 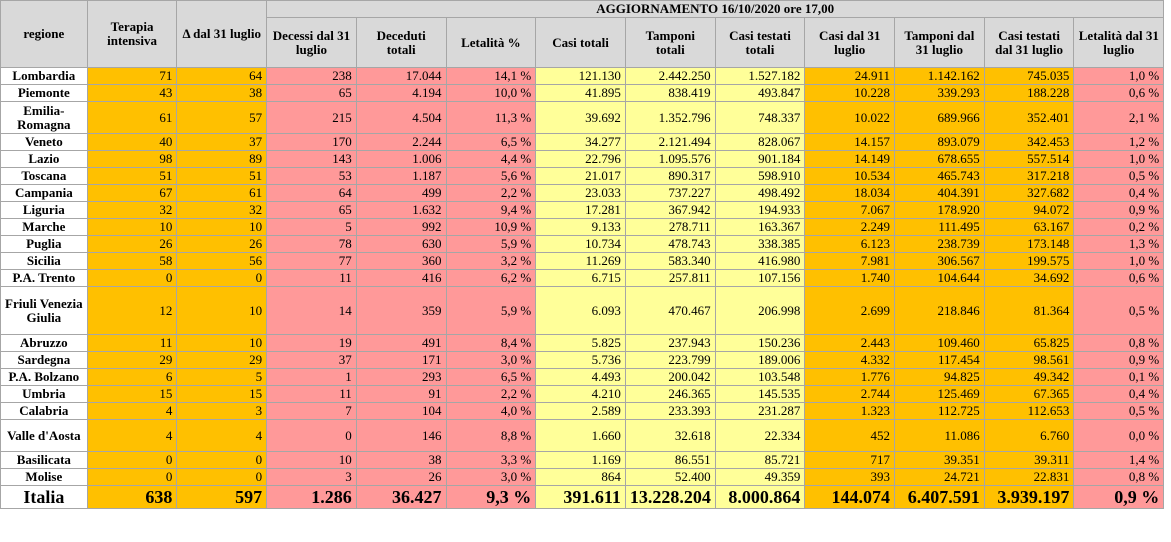 What do you see at coordinates (580, 435) in the screenshot?
I see `cell-casi-totali: 1.660` at bounding box center [580, 435].